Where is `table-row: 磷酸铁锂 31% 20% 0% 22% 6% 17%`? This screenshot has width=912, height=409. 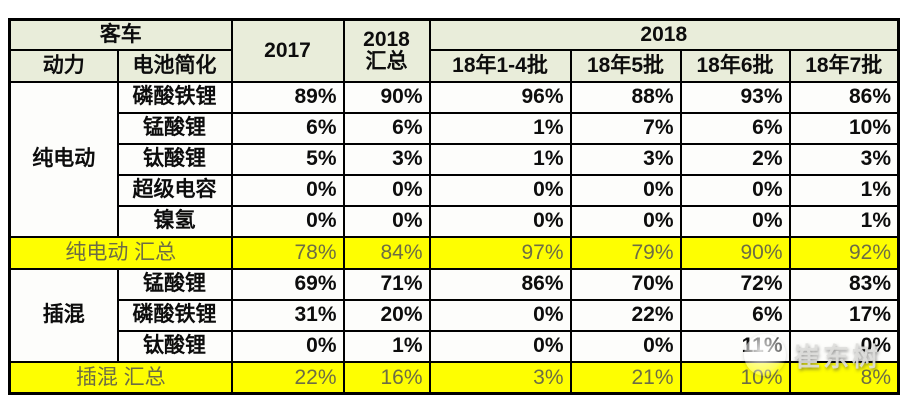
table-row: 磷酸铁锂 31% 20% 0% 22% 6% 17% is located at coordinates (455, 315).